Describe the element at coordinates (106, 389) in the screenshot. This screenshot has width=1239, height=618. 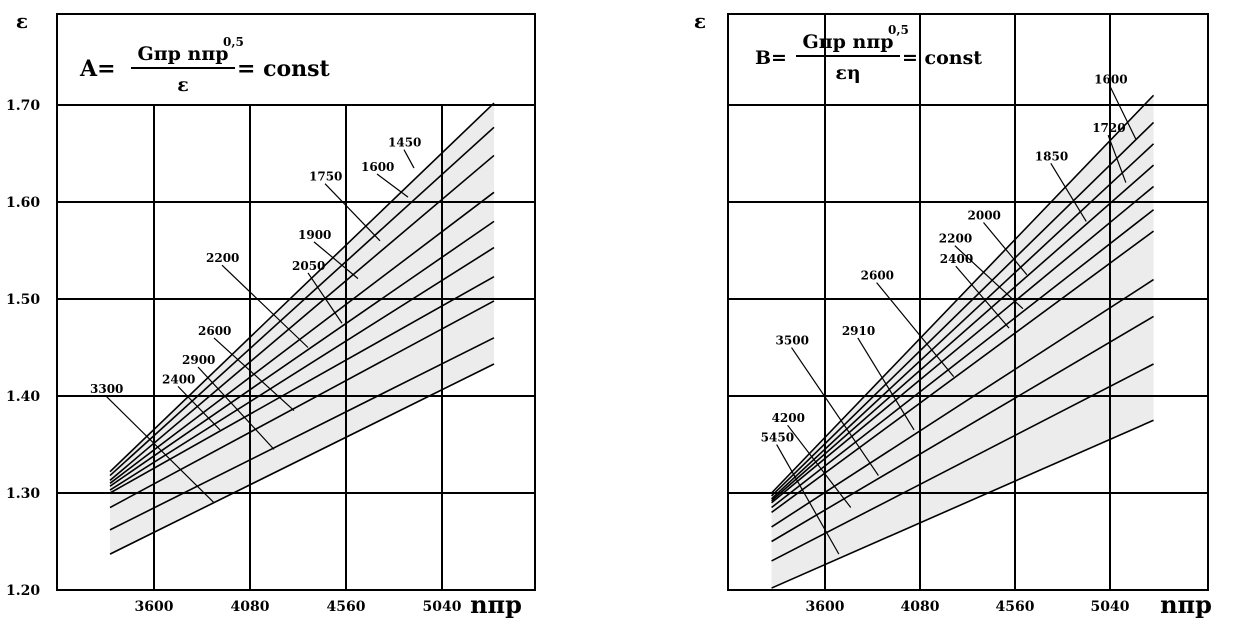
I see `curve-label: 3300` at that location.